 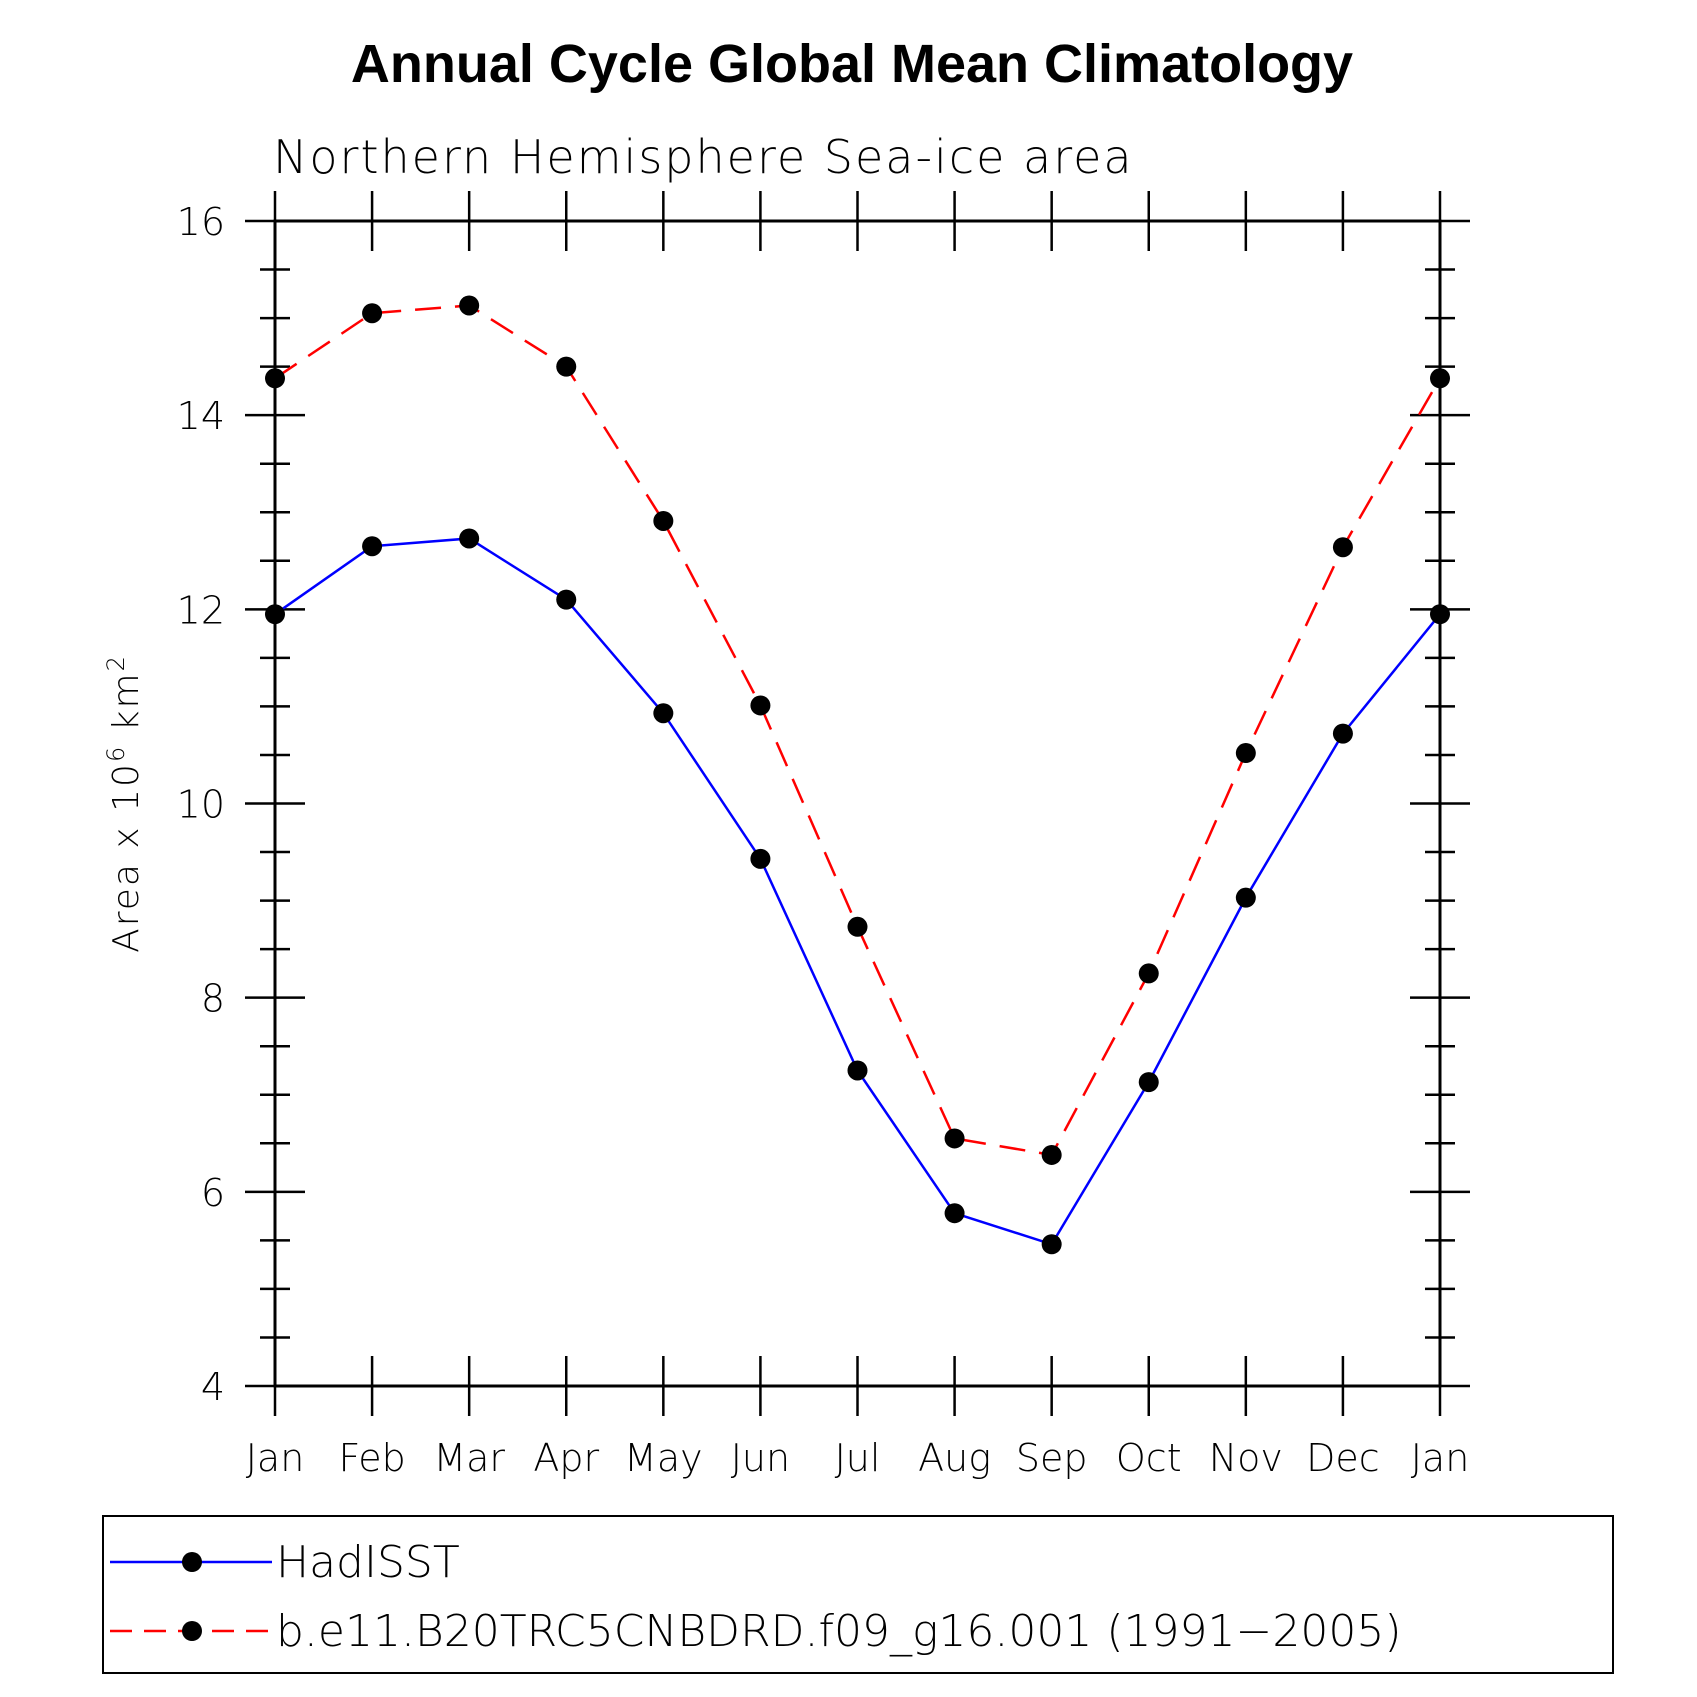 I want to click on legend-item: HadISST, so click(x=285, y=1562).